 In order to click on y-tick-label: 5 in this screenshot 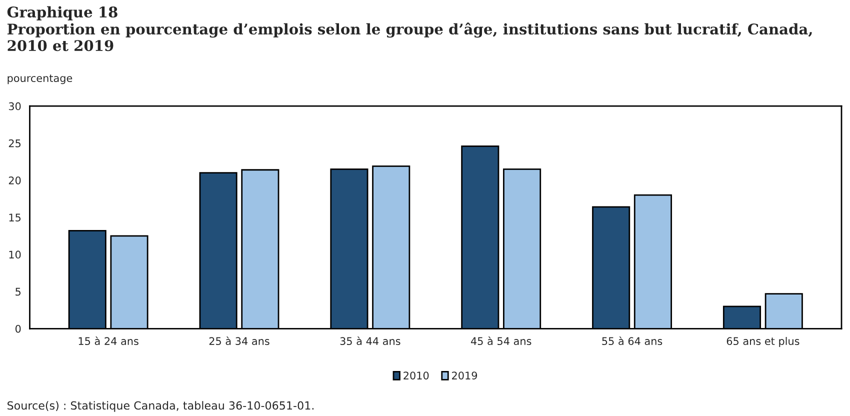, I will do `click(18, 292)`.